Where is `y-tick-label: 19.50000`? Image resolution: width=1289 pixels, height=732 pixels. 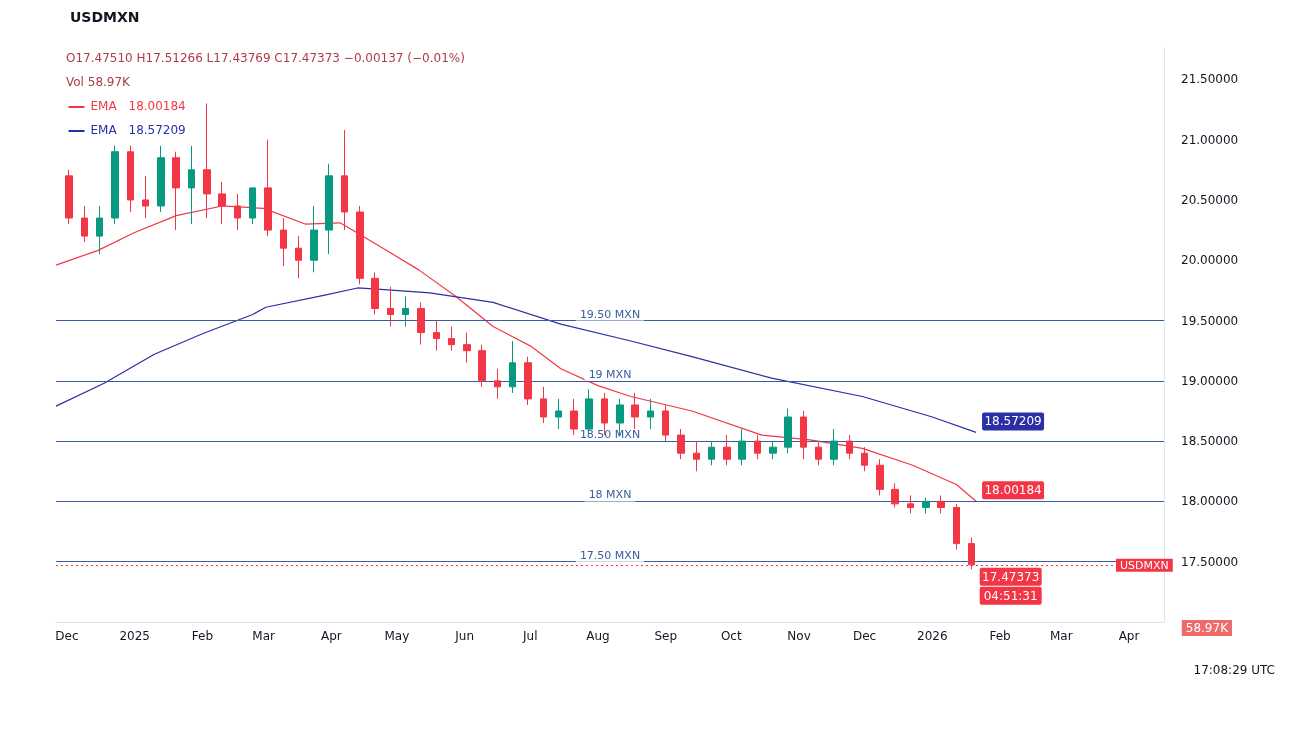
y-tick-label: 19.50000 is located at coordinates (1210, 320).